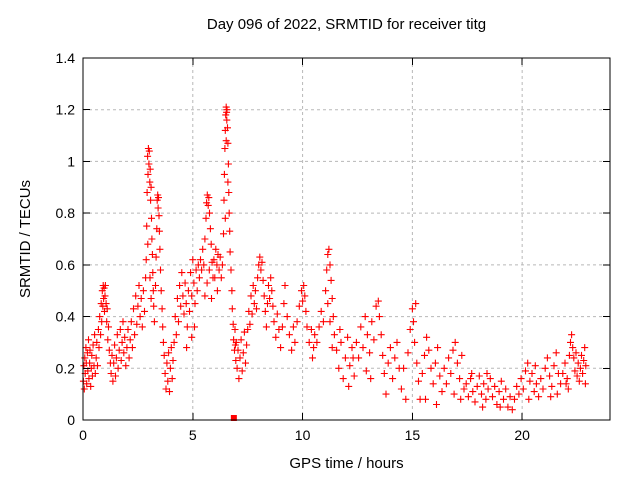 The width and height of the screenshot is (640, 480). Describe the element at coordinates (66, 110) in the screenshot. I see `y-tick-label: 1.2` at that location.